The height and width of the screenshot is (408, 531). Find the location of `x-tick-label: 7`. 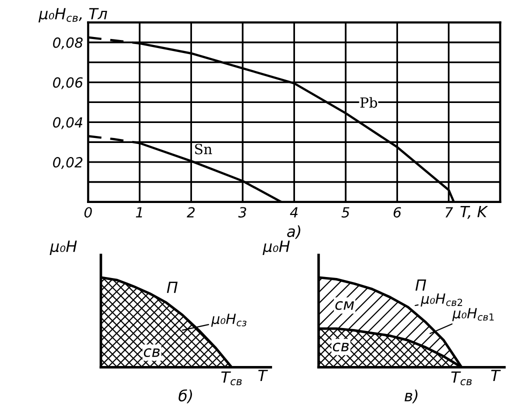

x-tick-label: 7 is located at coordinates (449, 212).